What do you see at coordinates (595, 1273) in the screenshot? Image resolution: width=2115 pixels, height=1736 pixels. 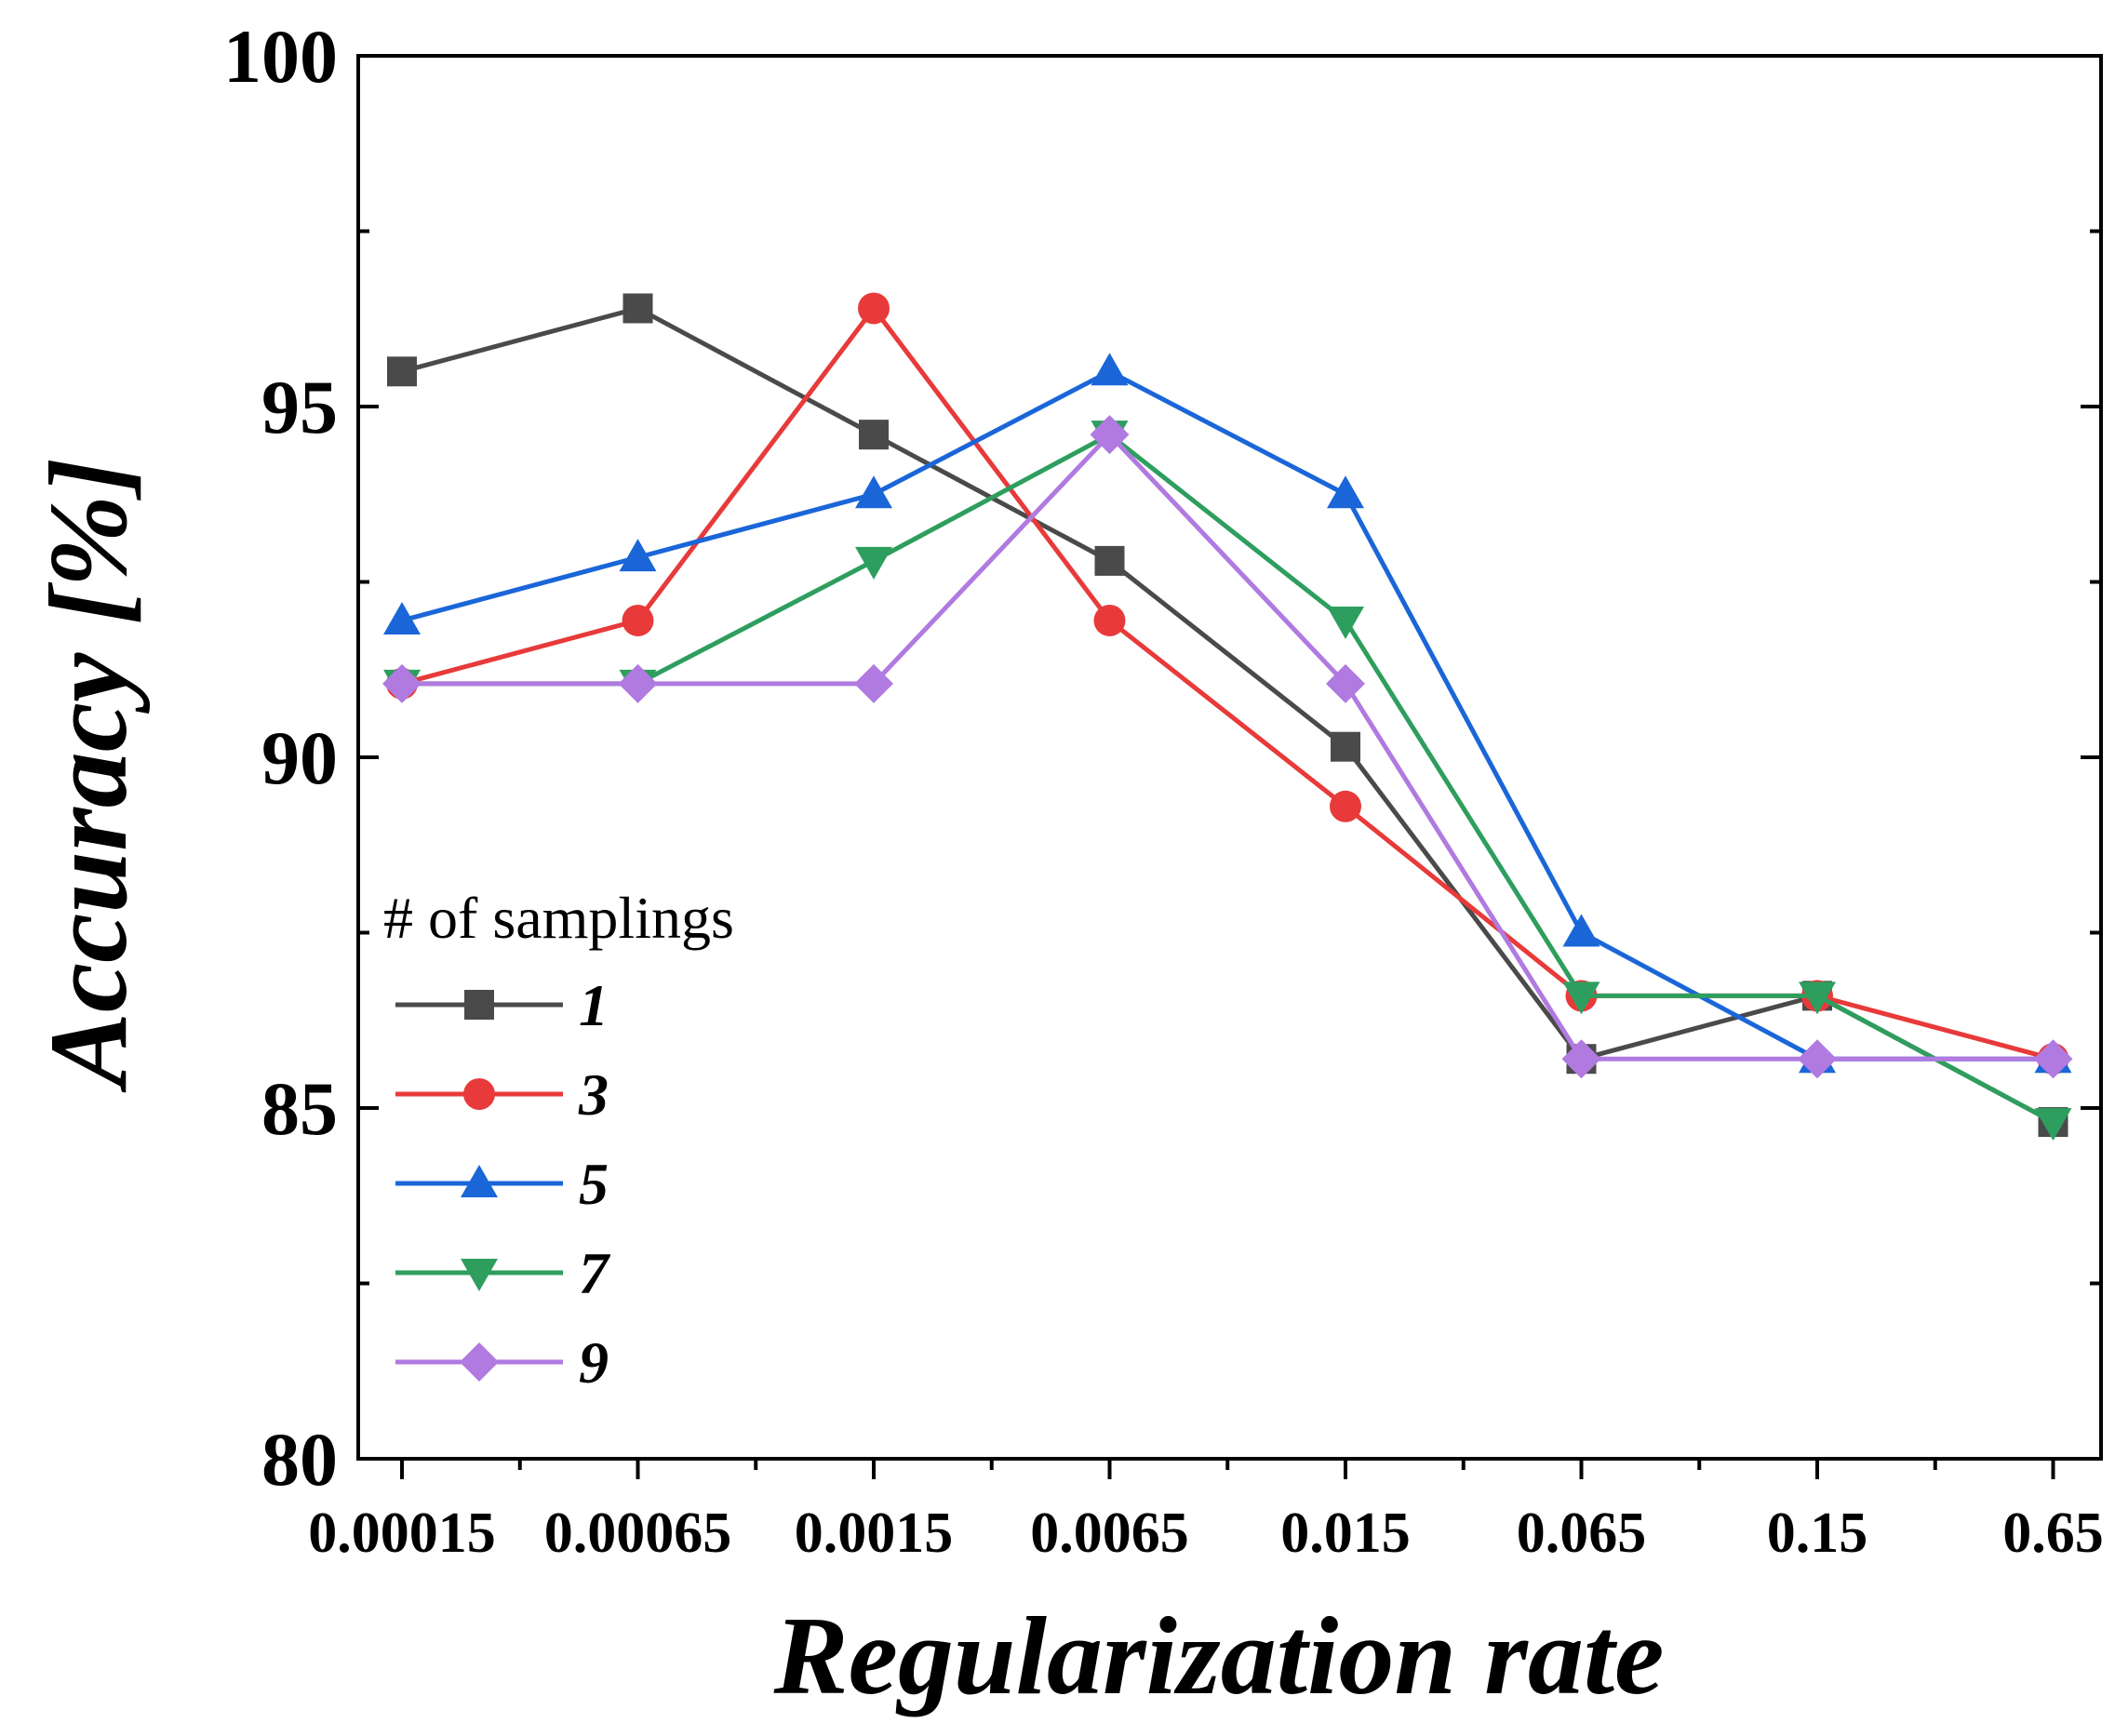 I see `legend-label: 7` at bounding box center [595, 1273].